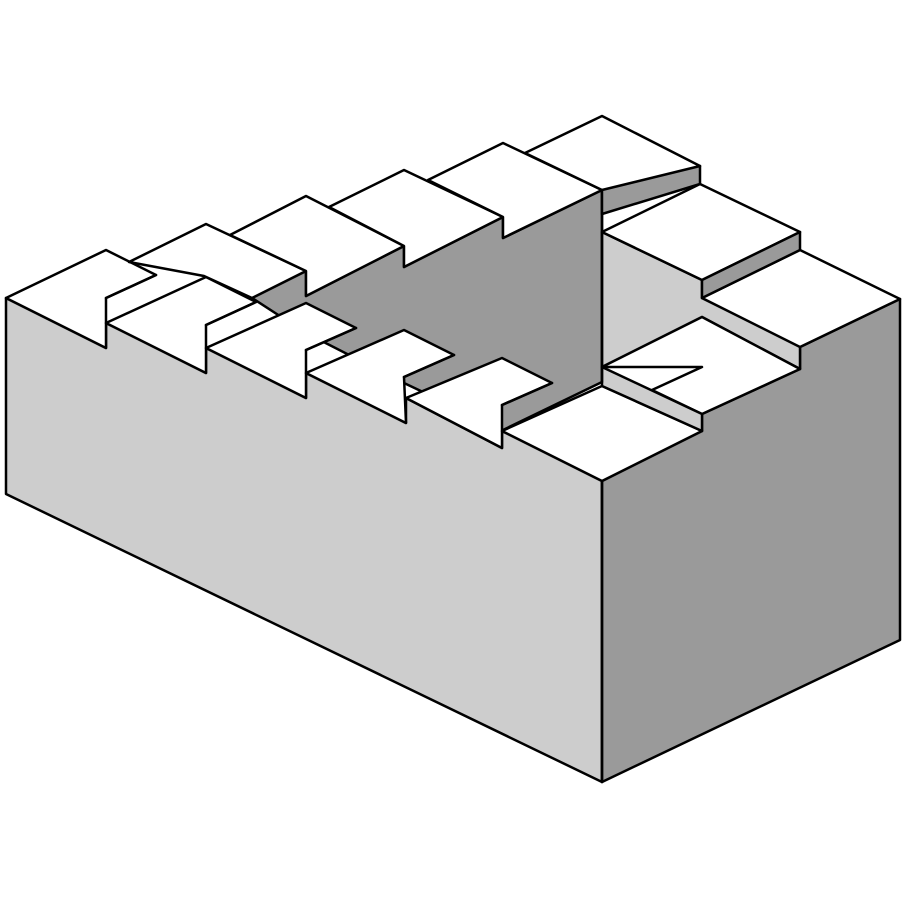 This screenshot has height=906, width=906. I want to click on step-risers, so click(701, 298).